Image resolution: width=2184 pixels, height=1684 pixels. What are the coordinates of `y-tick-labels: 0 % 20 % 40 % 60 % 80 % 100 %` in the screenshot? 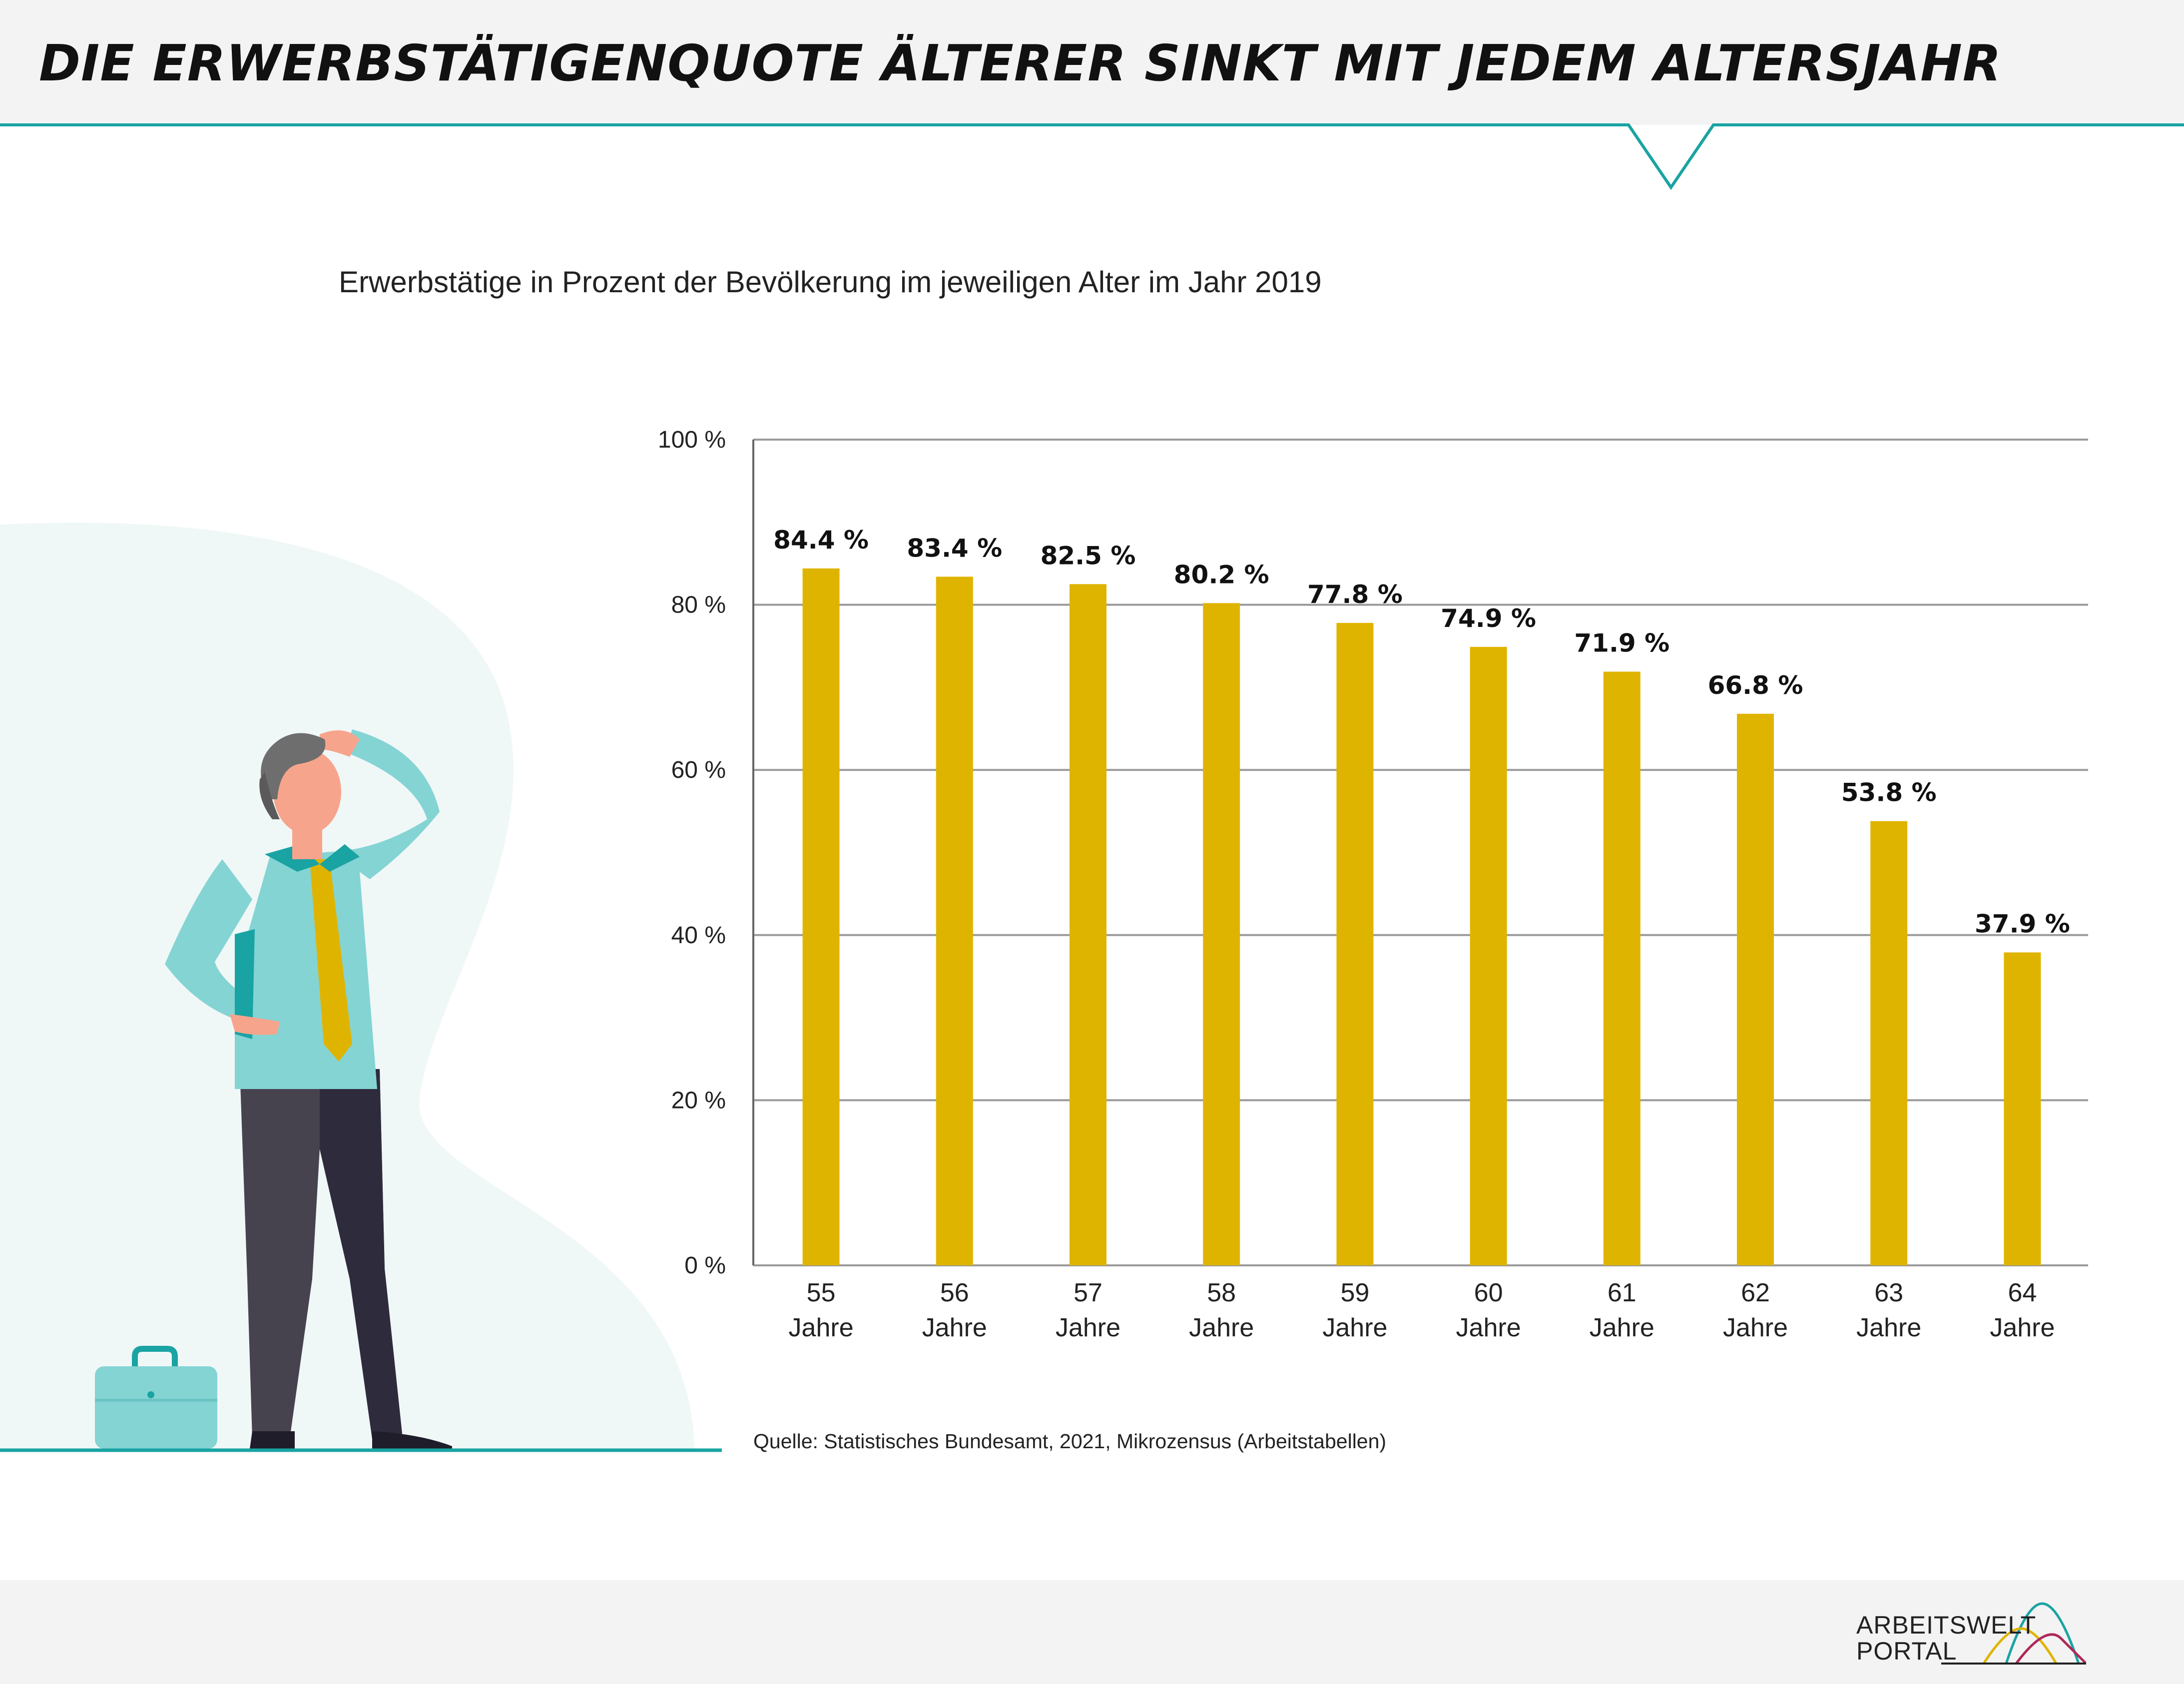 It's located at (692, 853).